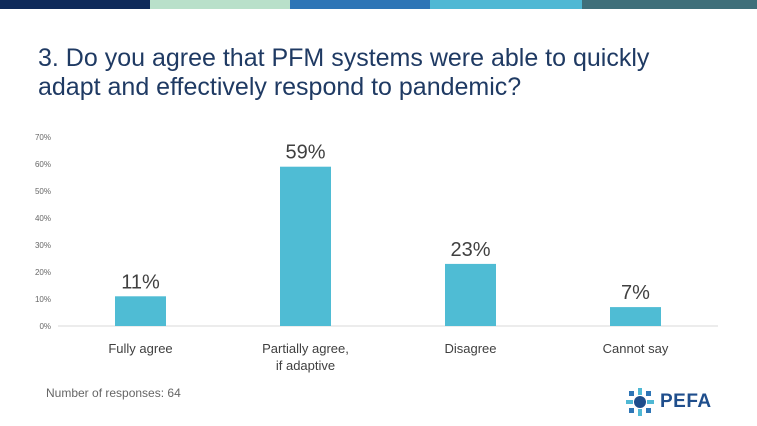  I want to click on category-label: Cannot say, so click(636, 348).